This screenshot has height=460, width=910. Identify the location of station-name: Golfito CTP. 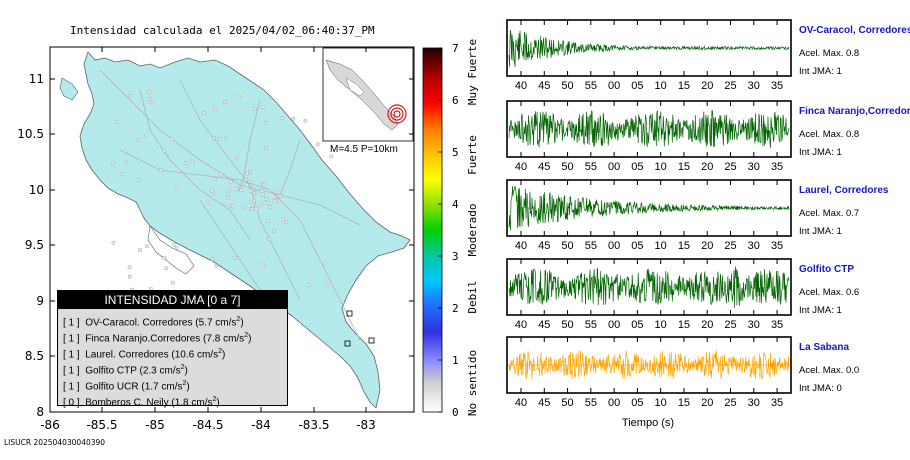
(826, 269).